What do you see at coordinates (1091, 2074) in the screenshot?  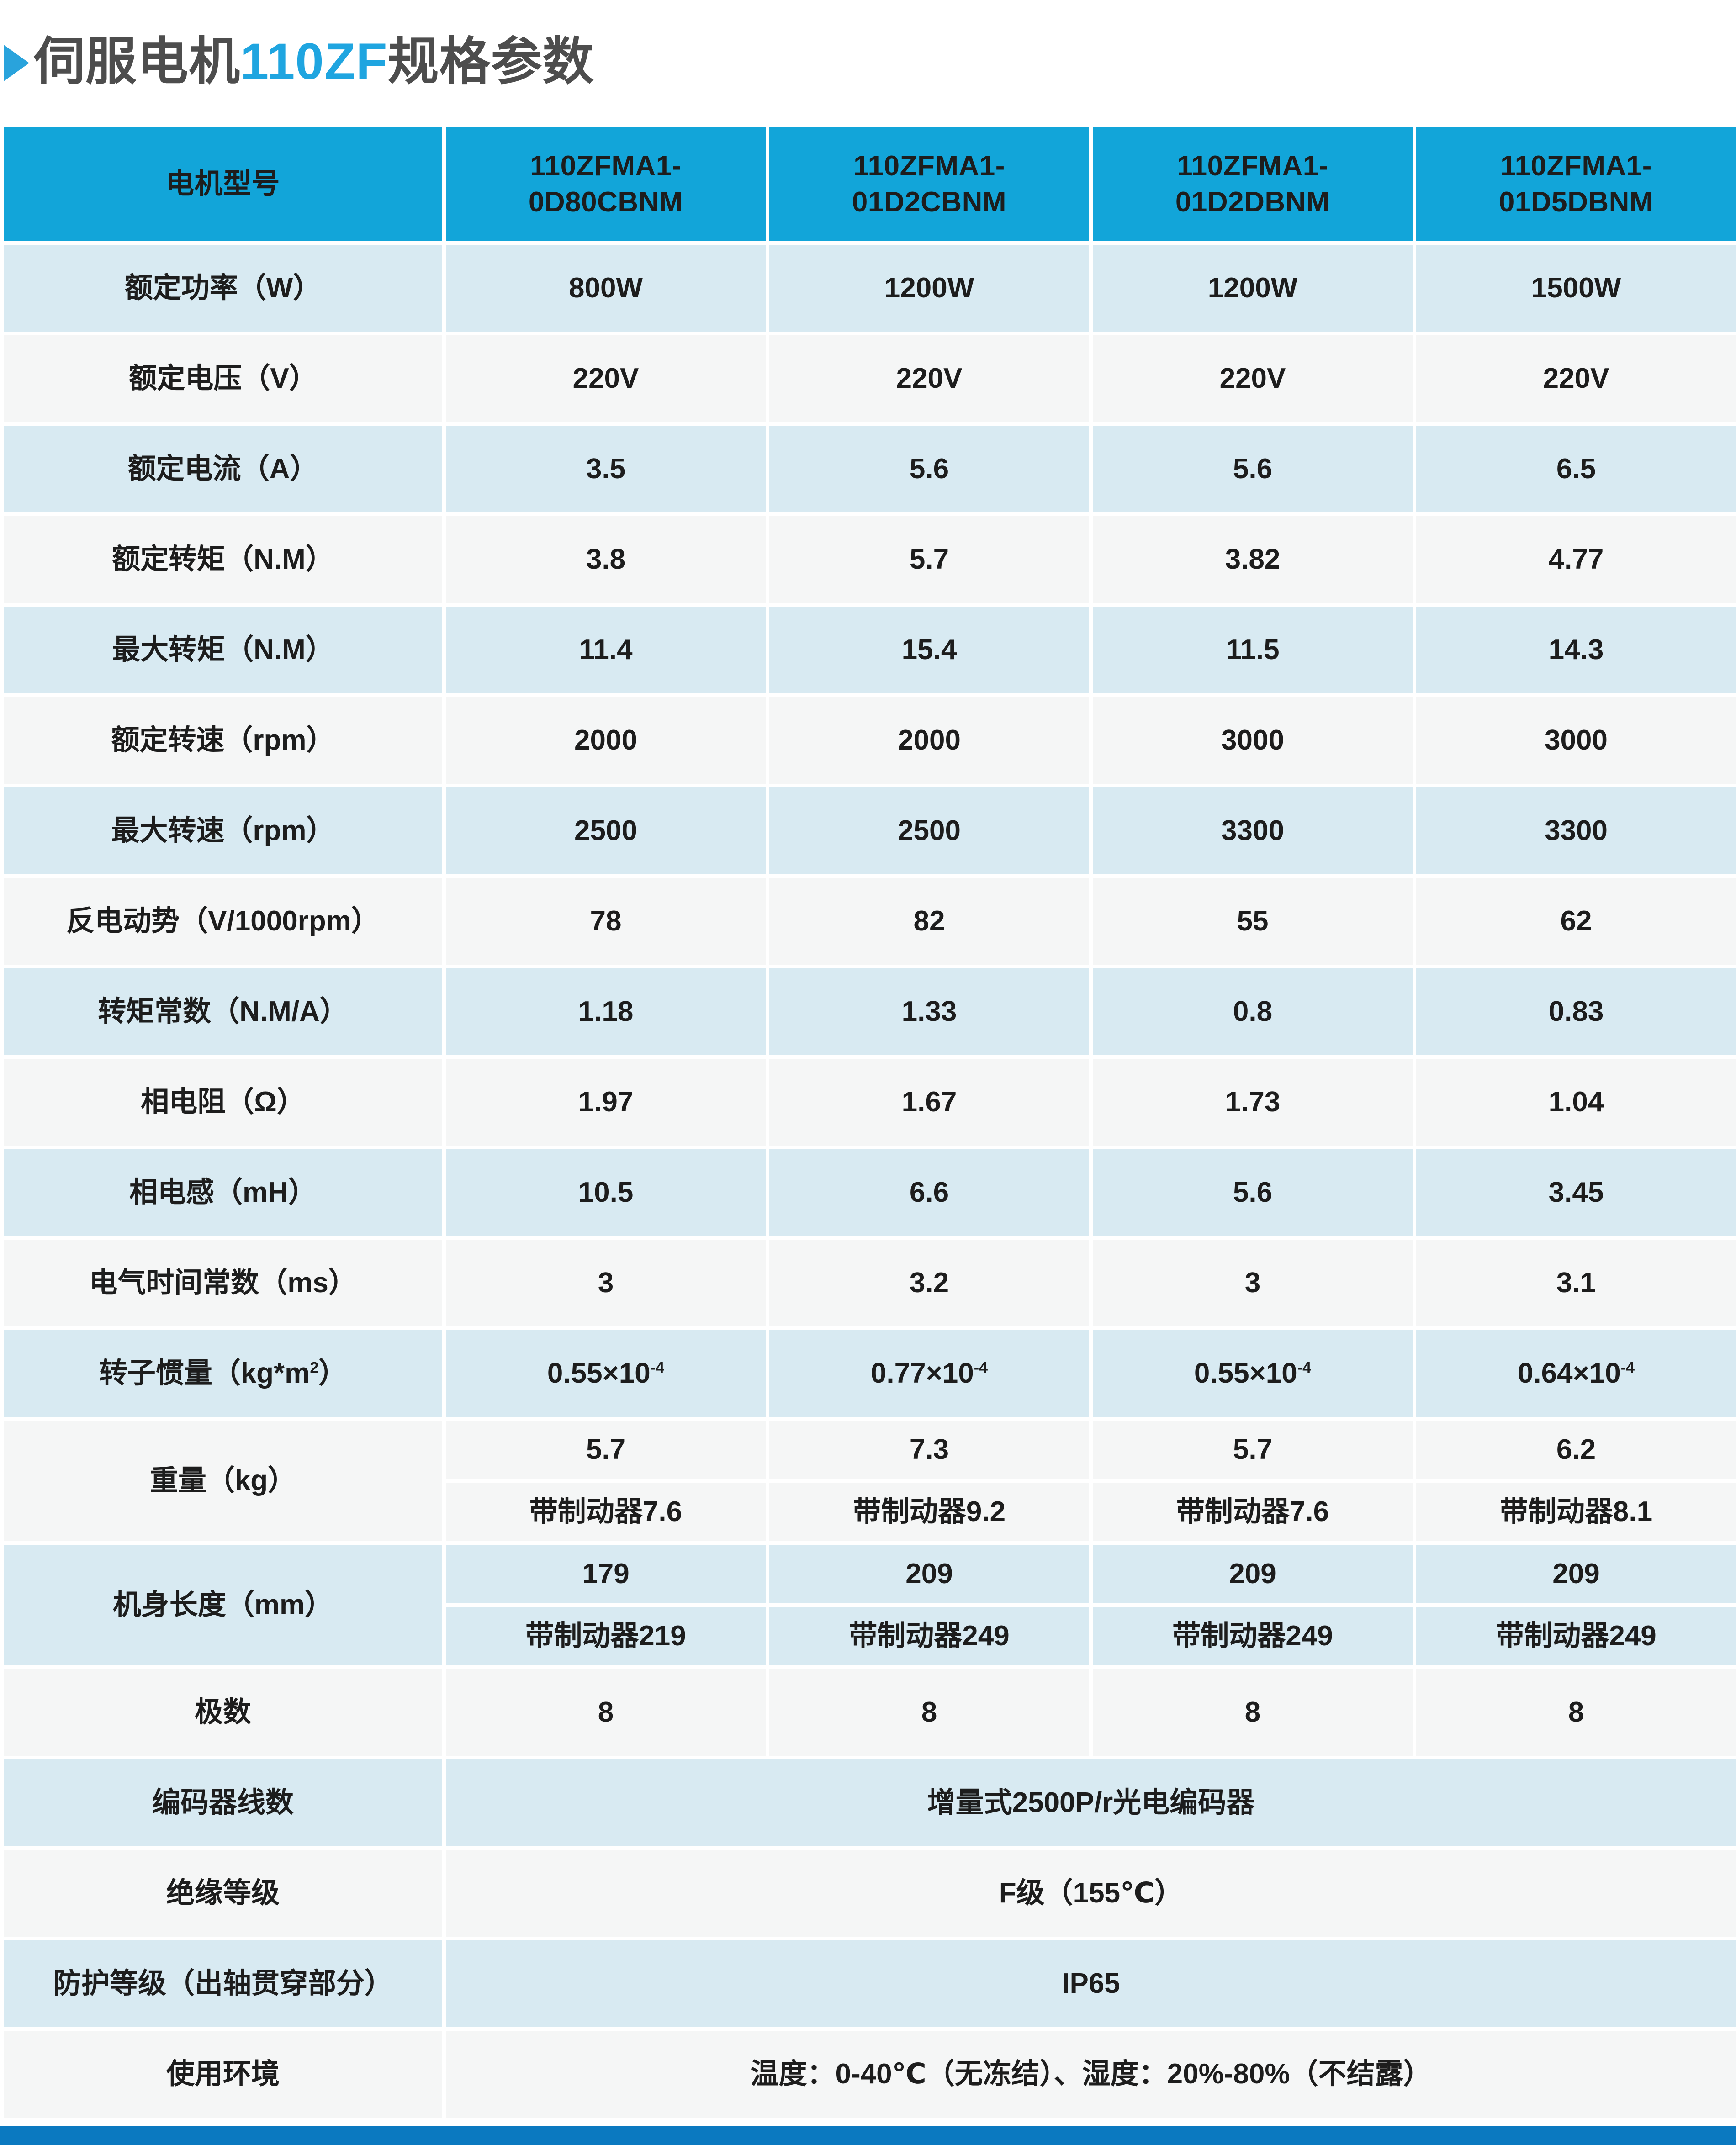 I see `cell-merged: 温度：0-40℃（无冻结）、湿度：20%-80%（不结露）` at bounding box center [1091, 2074].